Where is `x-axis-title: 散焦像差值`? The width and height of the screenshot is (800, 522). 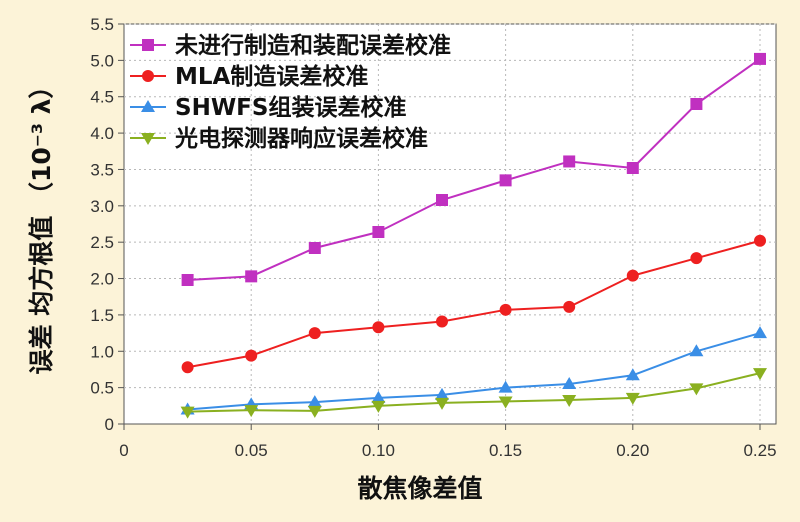
x-axis-title: 散焦像差值 is located at coordinates (419, 488).